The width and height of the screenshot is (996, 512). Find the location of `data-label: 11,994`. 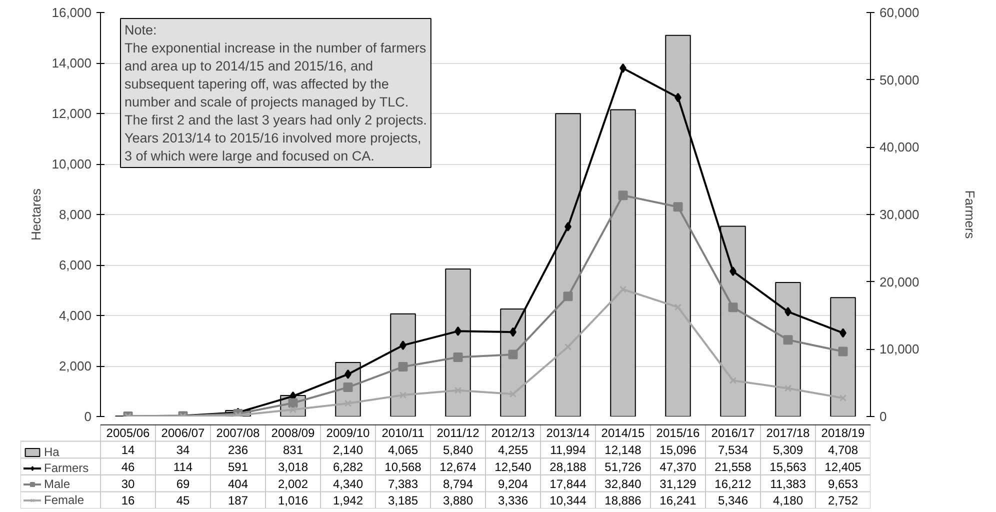

data-label: 11,994 is located at coordinates (568, 450).